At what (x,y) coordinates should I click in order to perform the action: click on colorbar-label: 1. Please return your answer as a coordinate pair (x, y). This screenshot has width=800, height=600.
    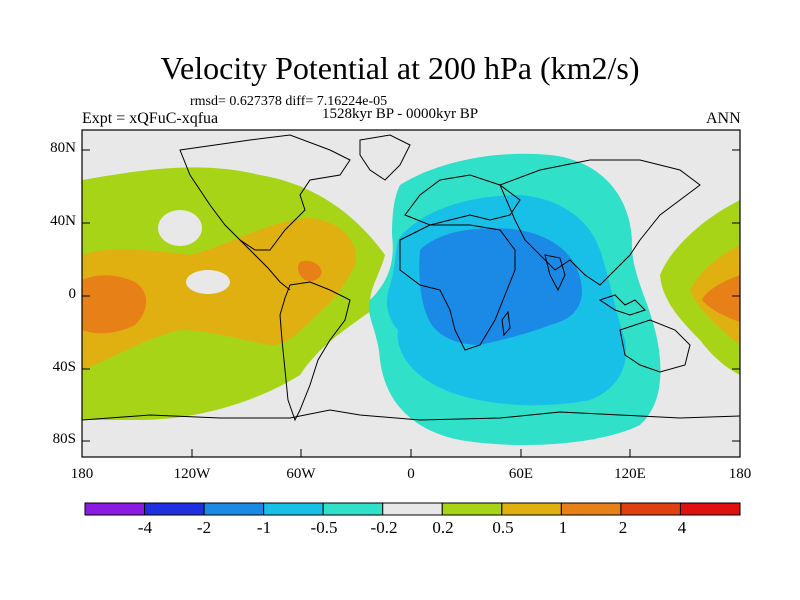
    Looking at the image, I should click on (563, 527).